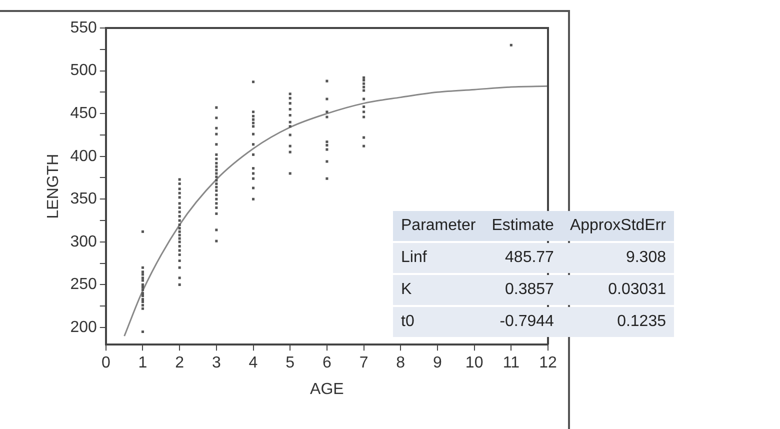 The image size is (780, 429). Describe the element at coordinates (83, 327) in the screenshot. I see `y-tick-label: 200` at that location.